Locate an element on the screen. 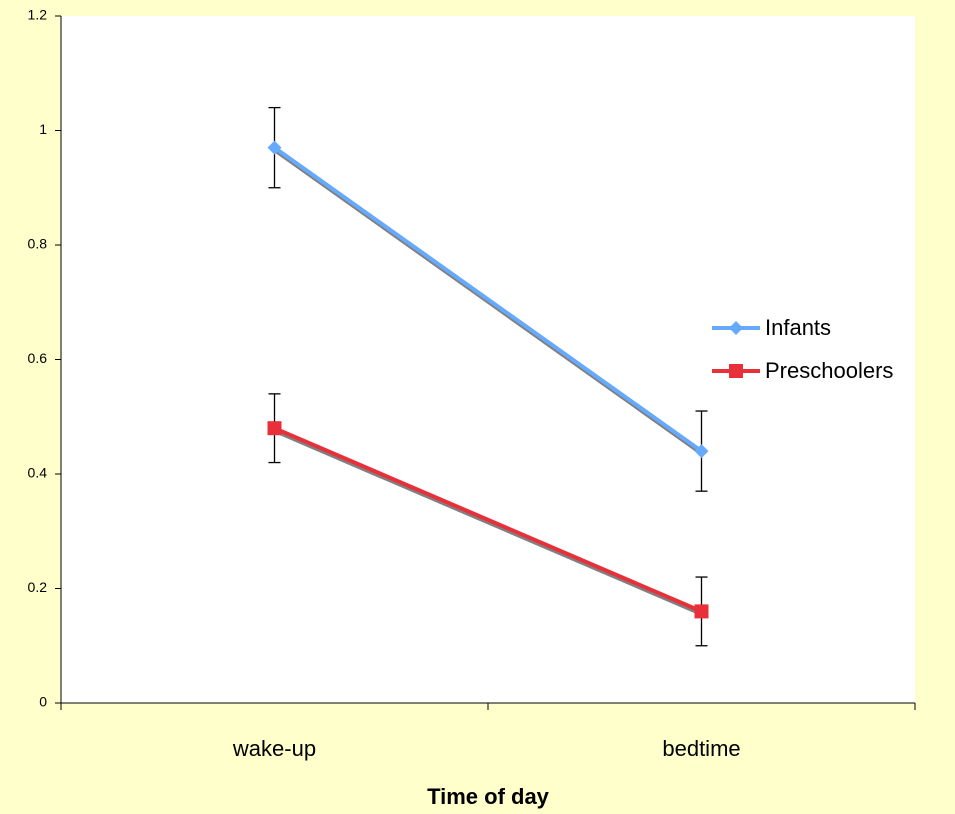 The image size is (955, 814). x-axis-title: Time of day is located at coordinates (488, 796).